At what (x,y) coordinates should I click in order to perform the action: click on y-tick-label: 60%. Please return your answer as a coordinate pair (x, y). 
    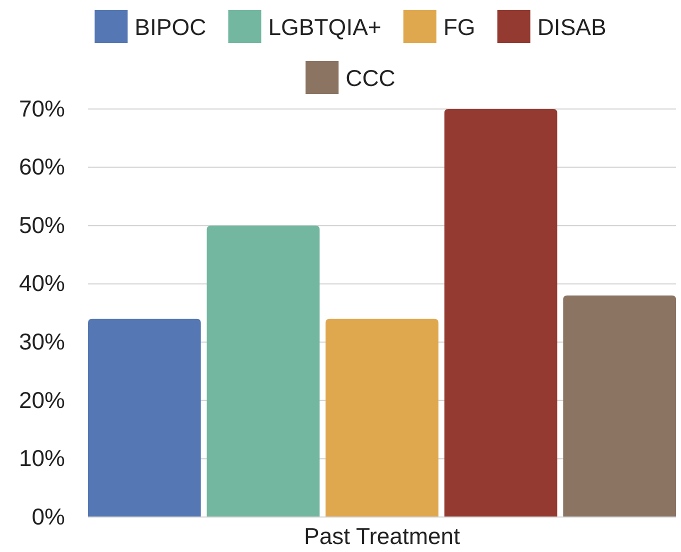
    Looking at the image, I should click on (41, 167).